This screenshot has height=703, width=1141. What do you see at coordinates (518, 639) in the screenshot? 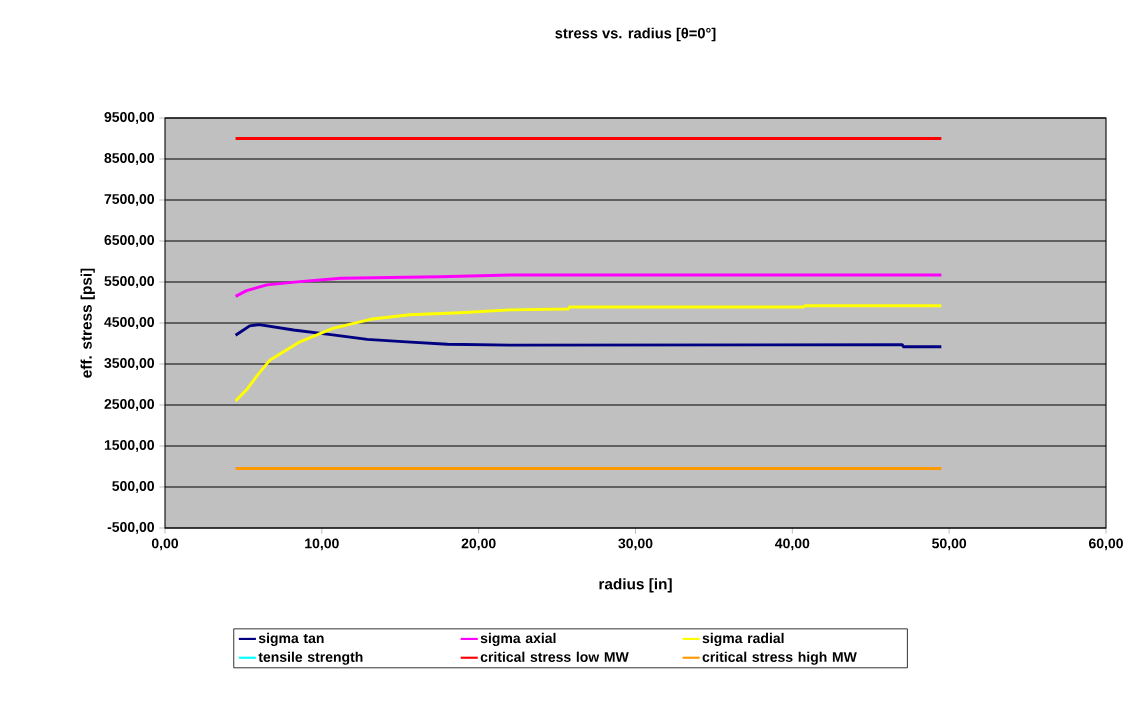
I see `legend-label: sigma axial` at bounding box center [518, 639].